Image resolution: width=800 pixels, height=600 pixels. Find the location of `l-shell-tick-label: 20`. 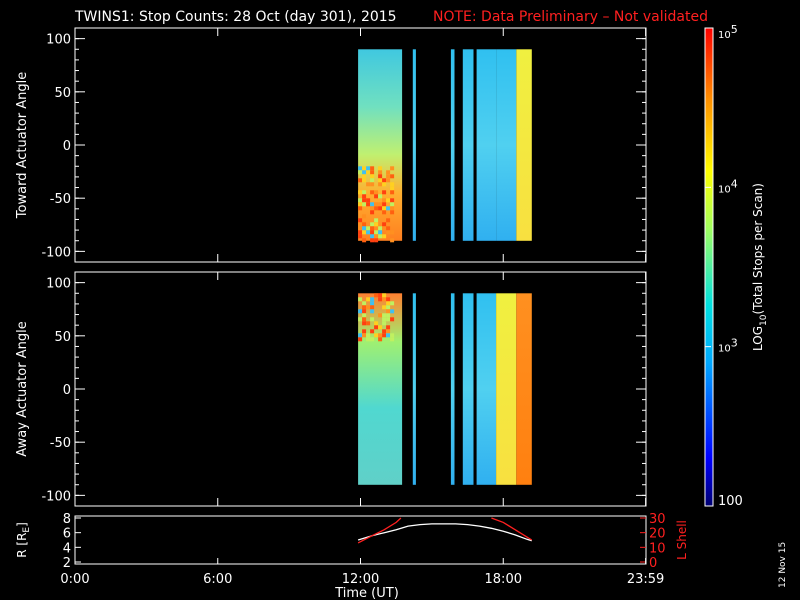

l-shell-tick-label: 20 is located at coordinates (657, 534).